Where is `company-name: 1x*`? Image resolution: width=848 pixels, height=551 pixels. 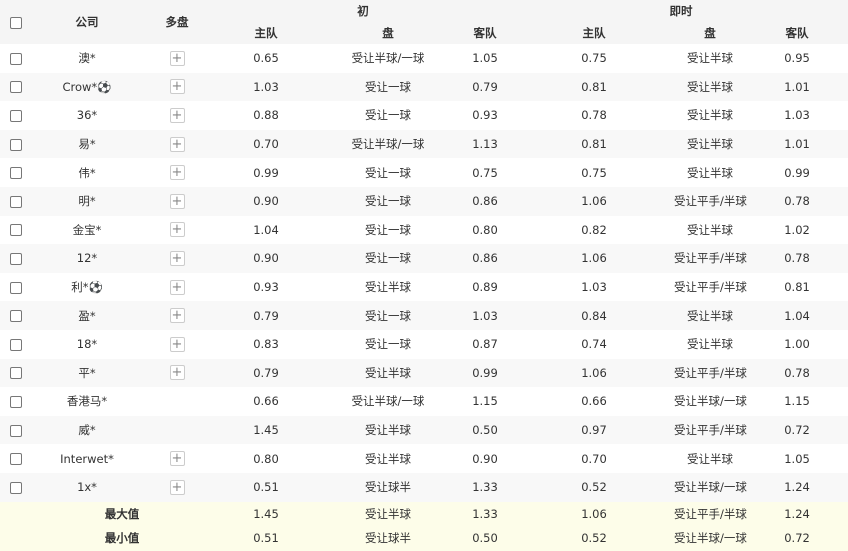 company-name: 1x* is located at coordinates (87, 487).